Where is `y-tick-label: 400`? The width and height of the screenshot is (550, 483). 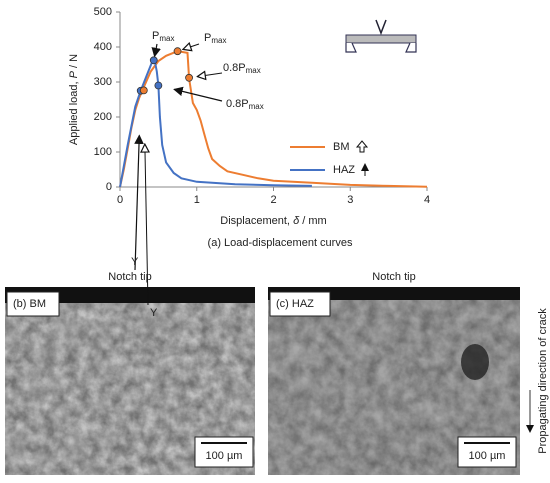 y-tick-label: 400 is located at coordinates (103, 47).